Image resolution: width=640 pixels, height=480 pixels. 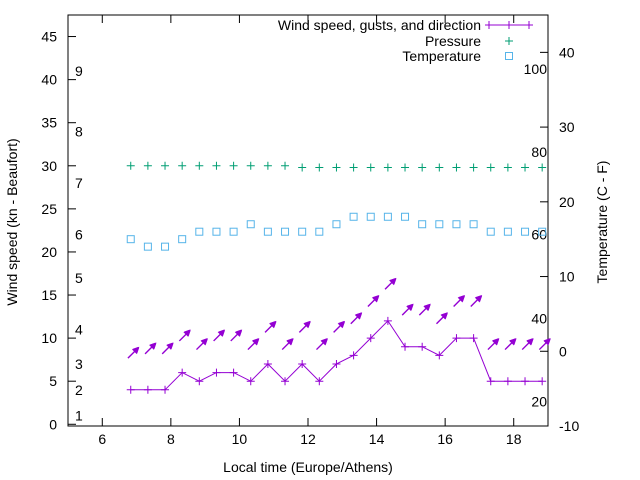 I want to click on beaufort-label: 1, so click(x=79, y=416).